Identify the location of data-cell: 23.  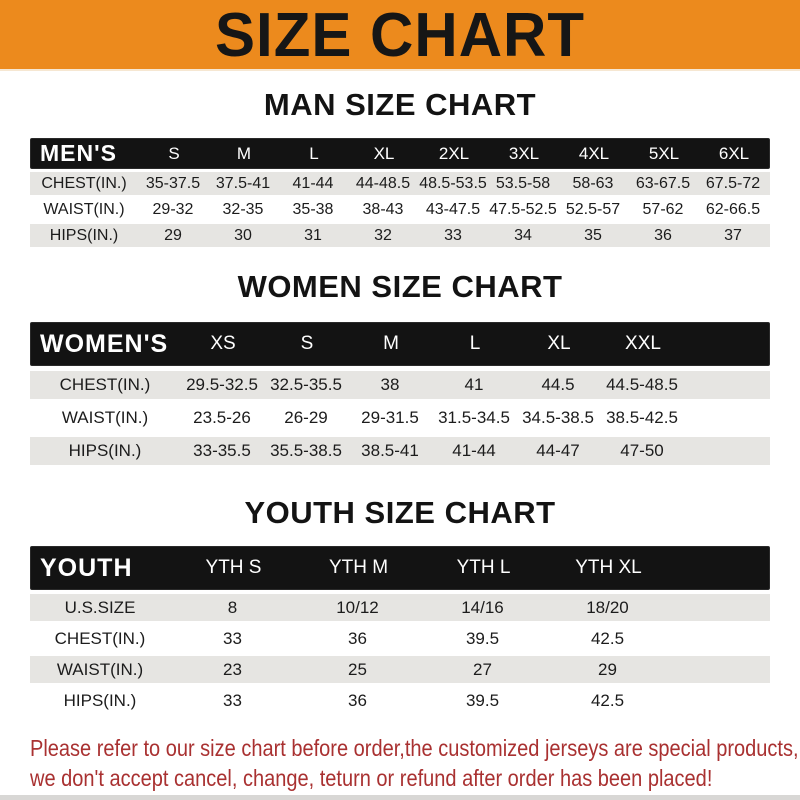
(232, 669).